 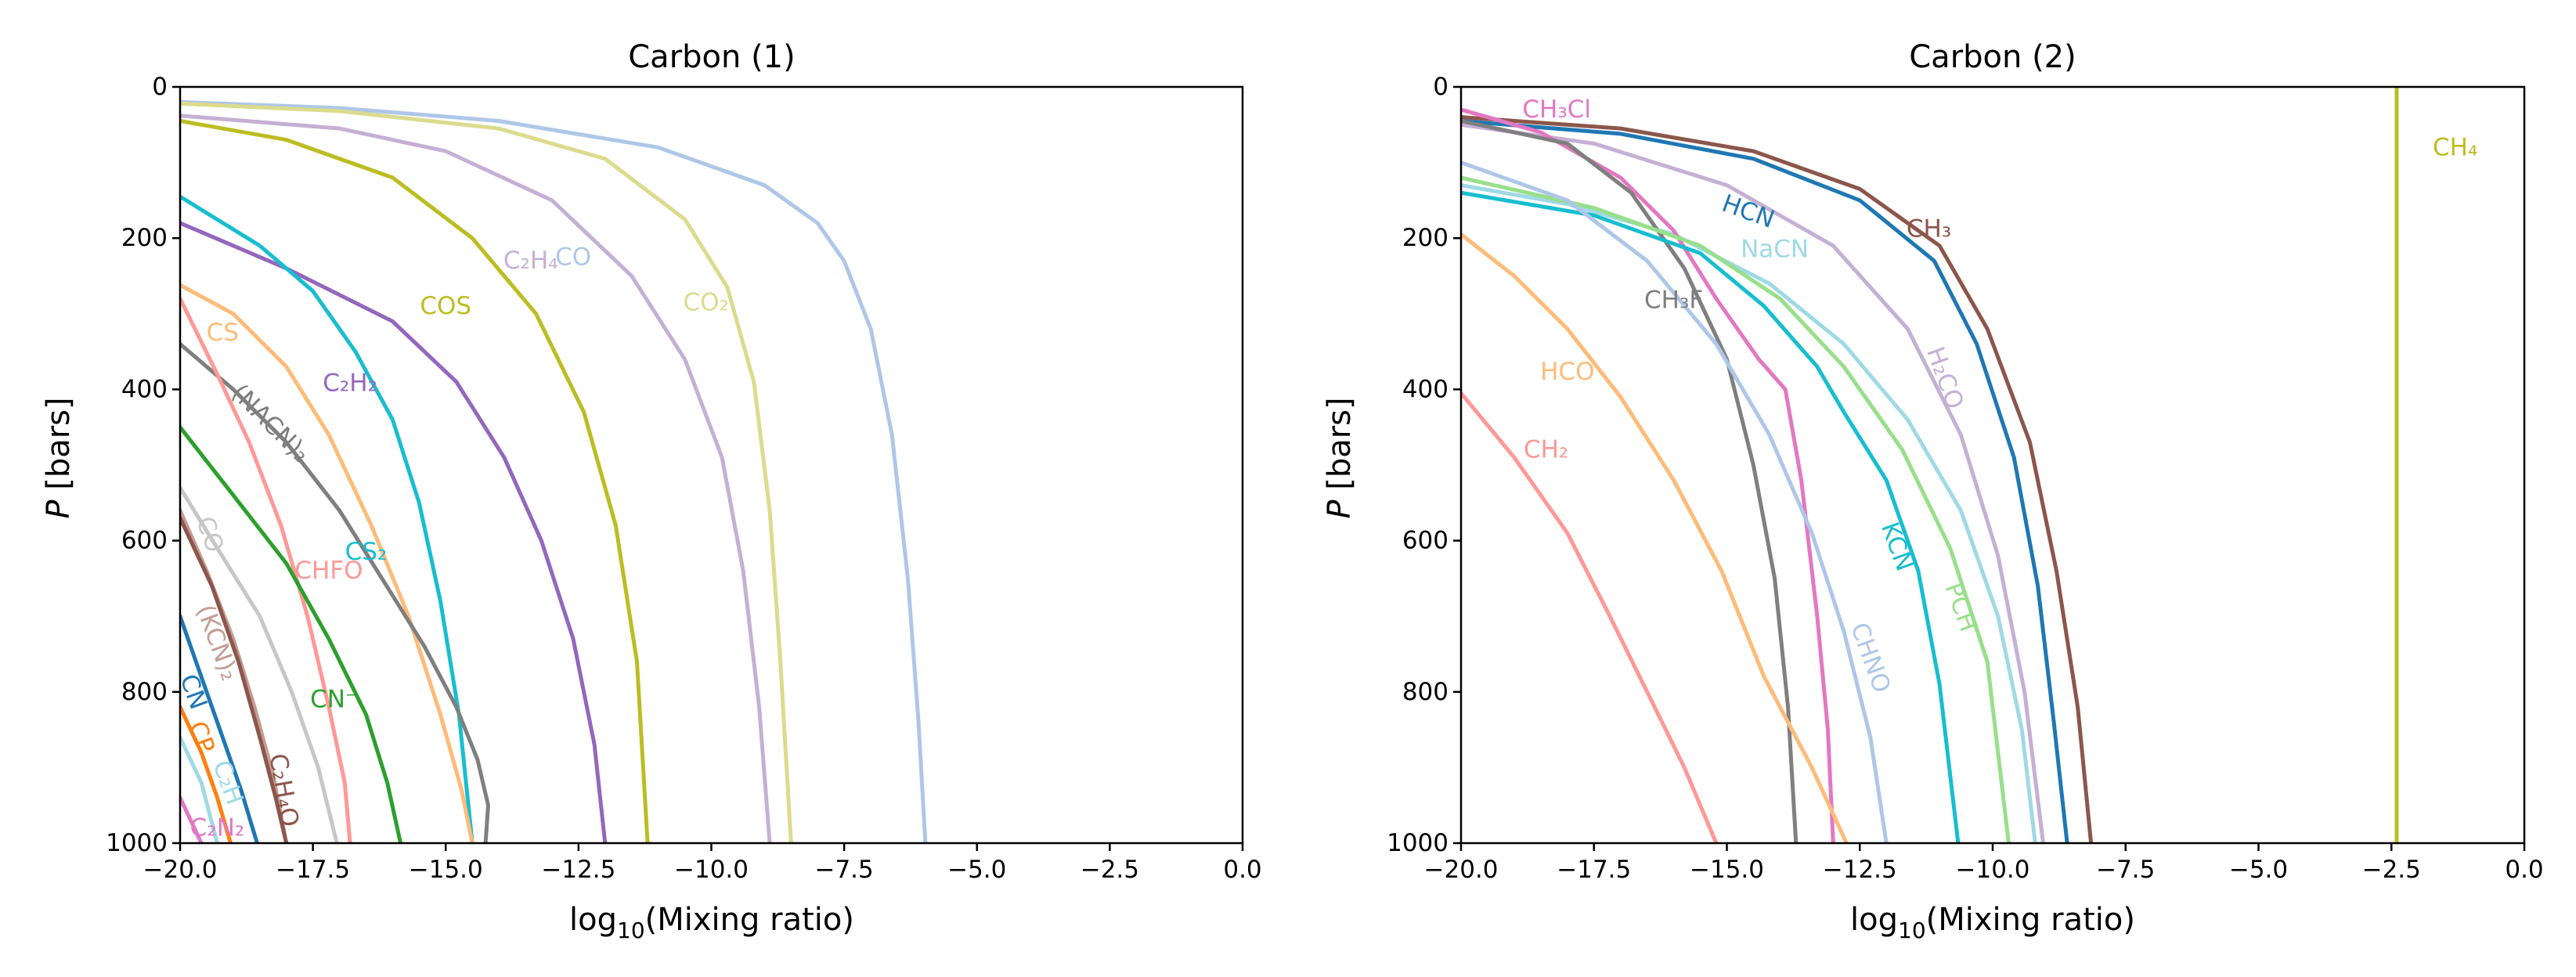 I want to click on series-line-CN, so click(x=220, y=728).